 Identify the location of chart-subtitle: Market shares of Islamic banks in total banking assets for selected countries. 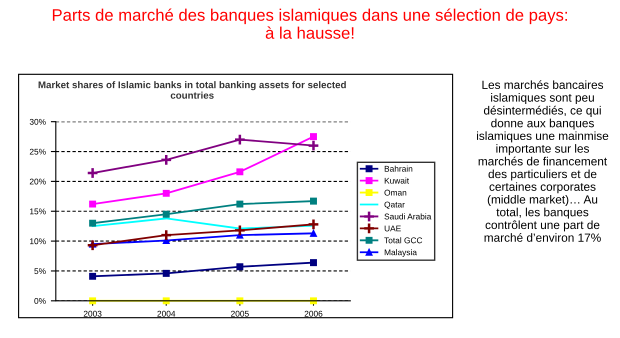
(192, 90).